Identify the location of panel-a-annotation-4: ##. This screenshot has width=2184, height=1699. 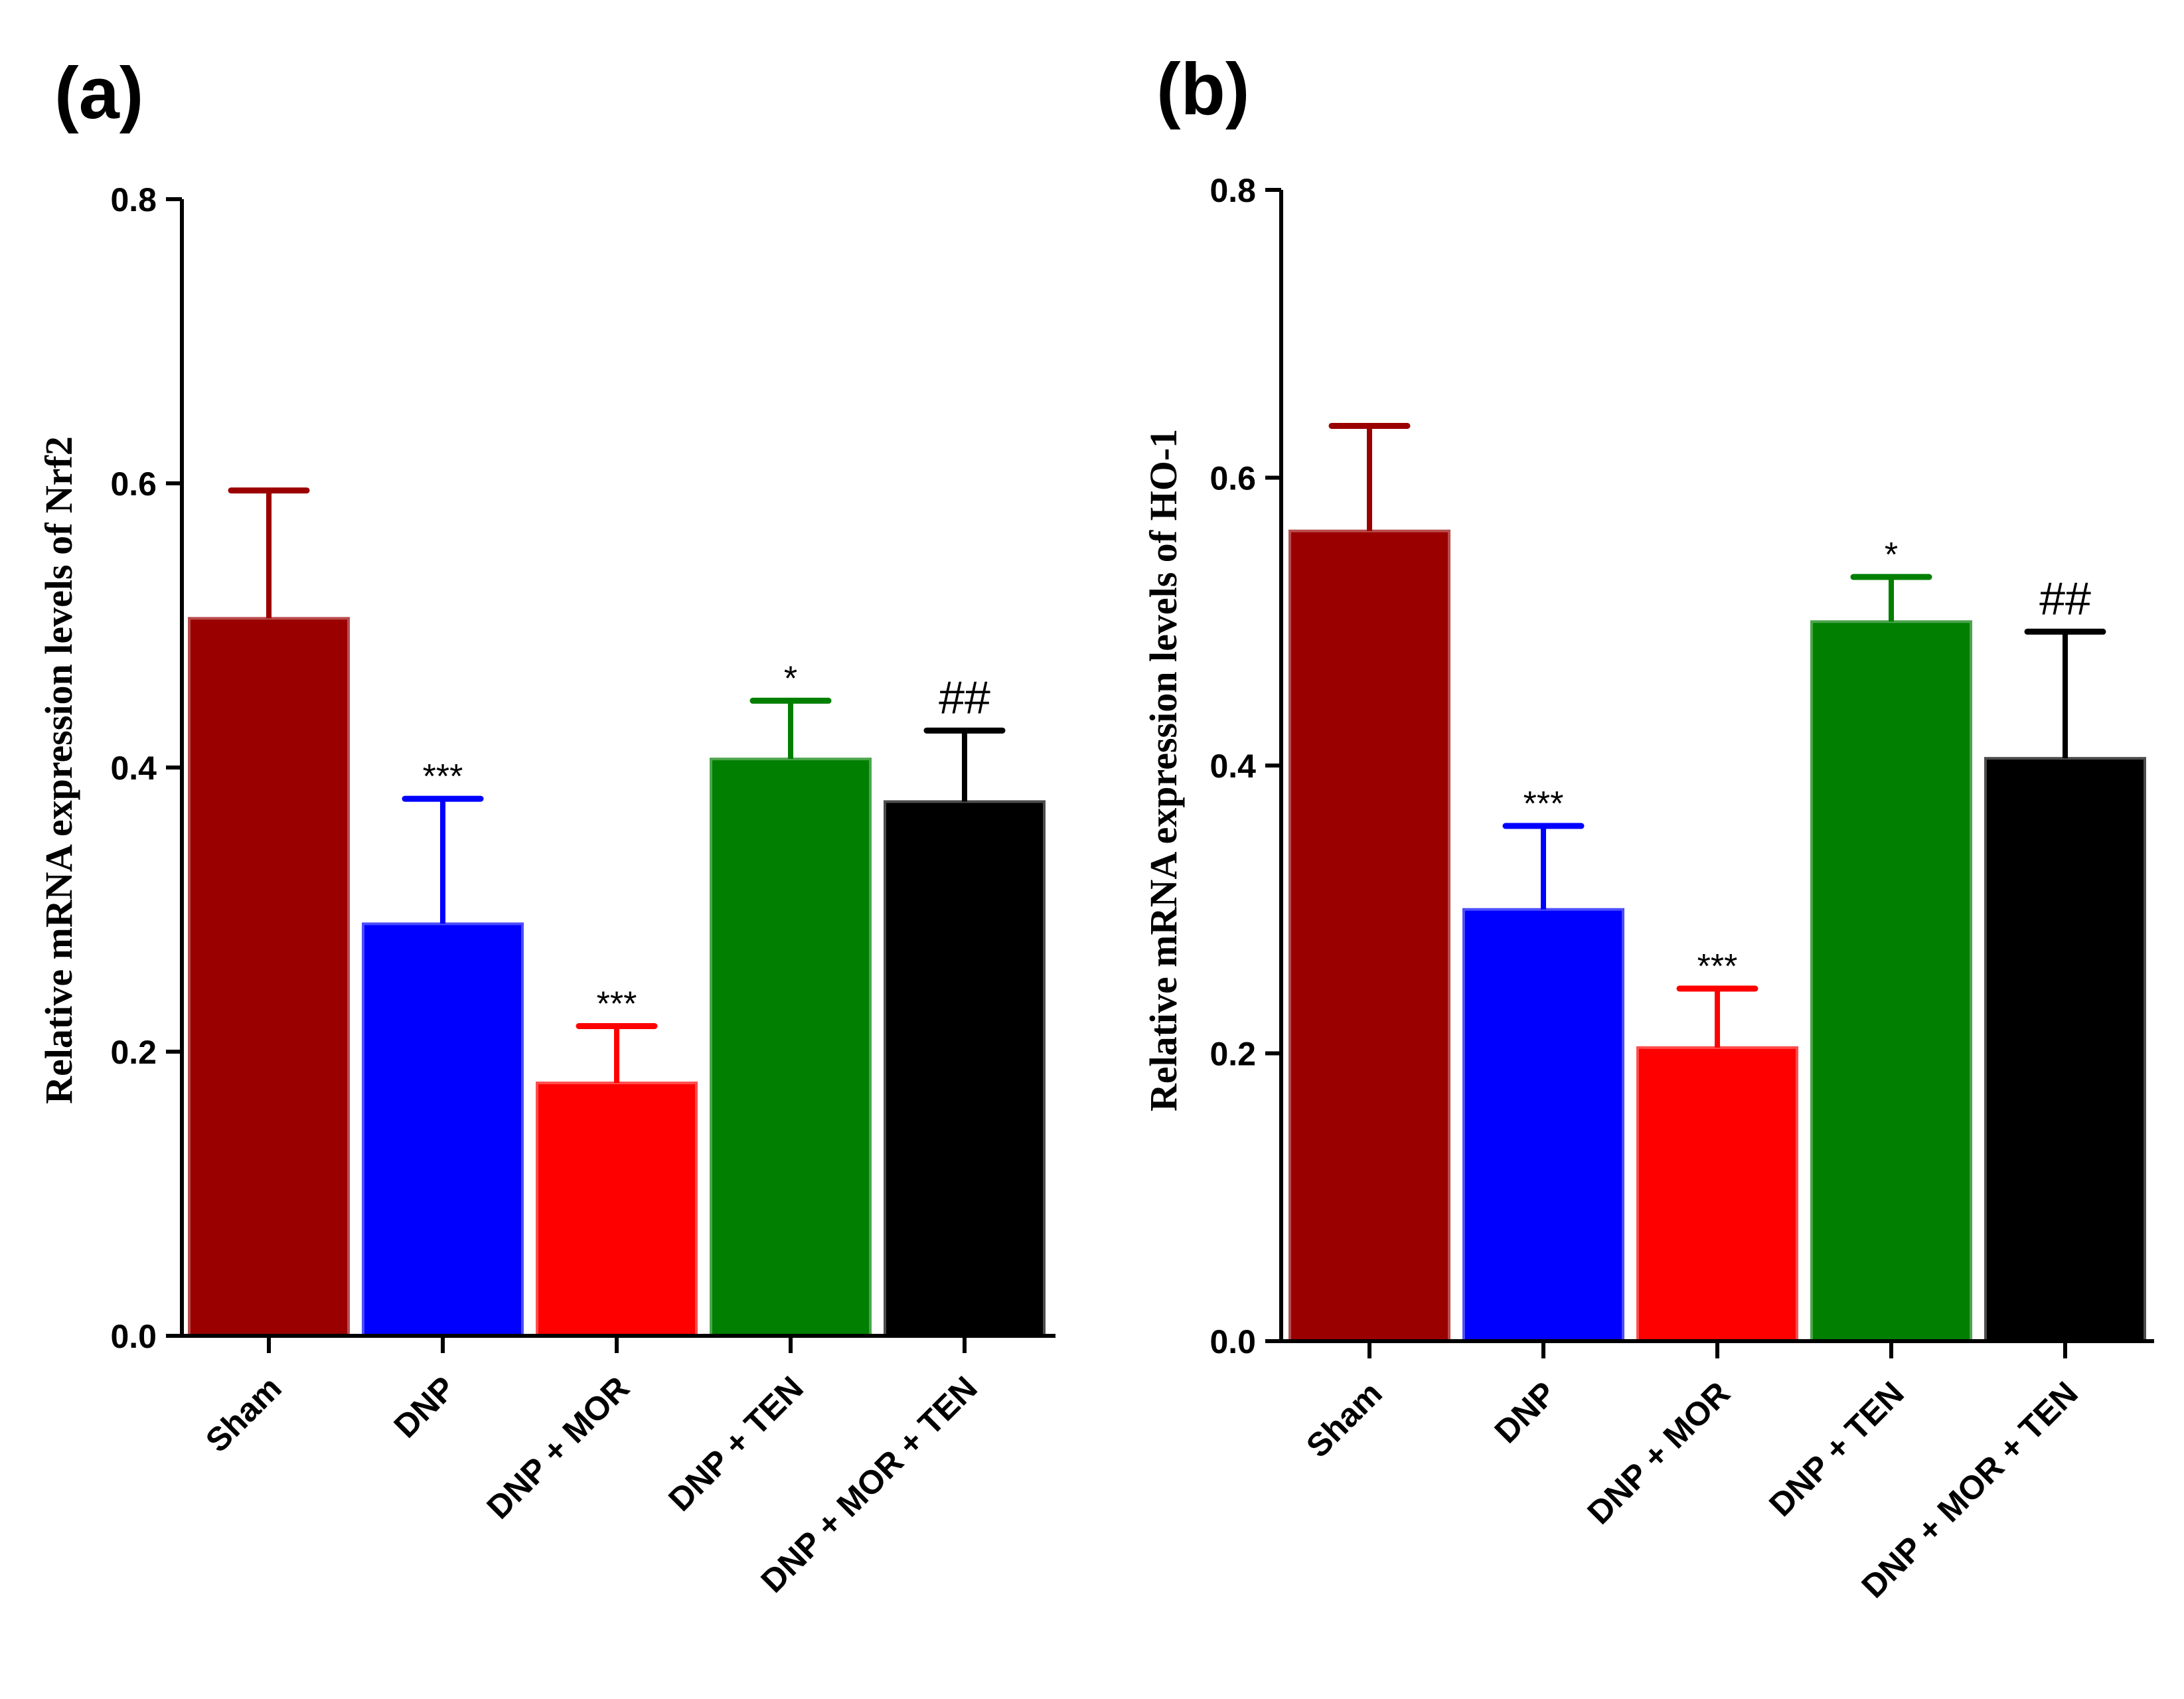
(964, 697).